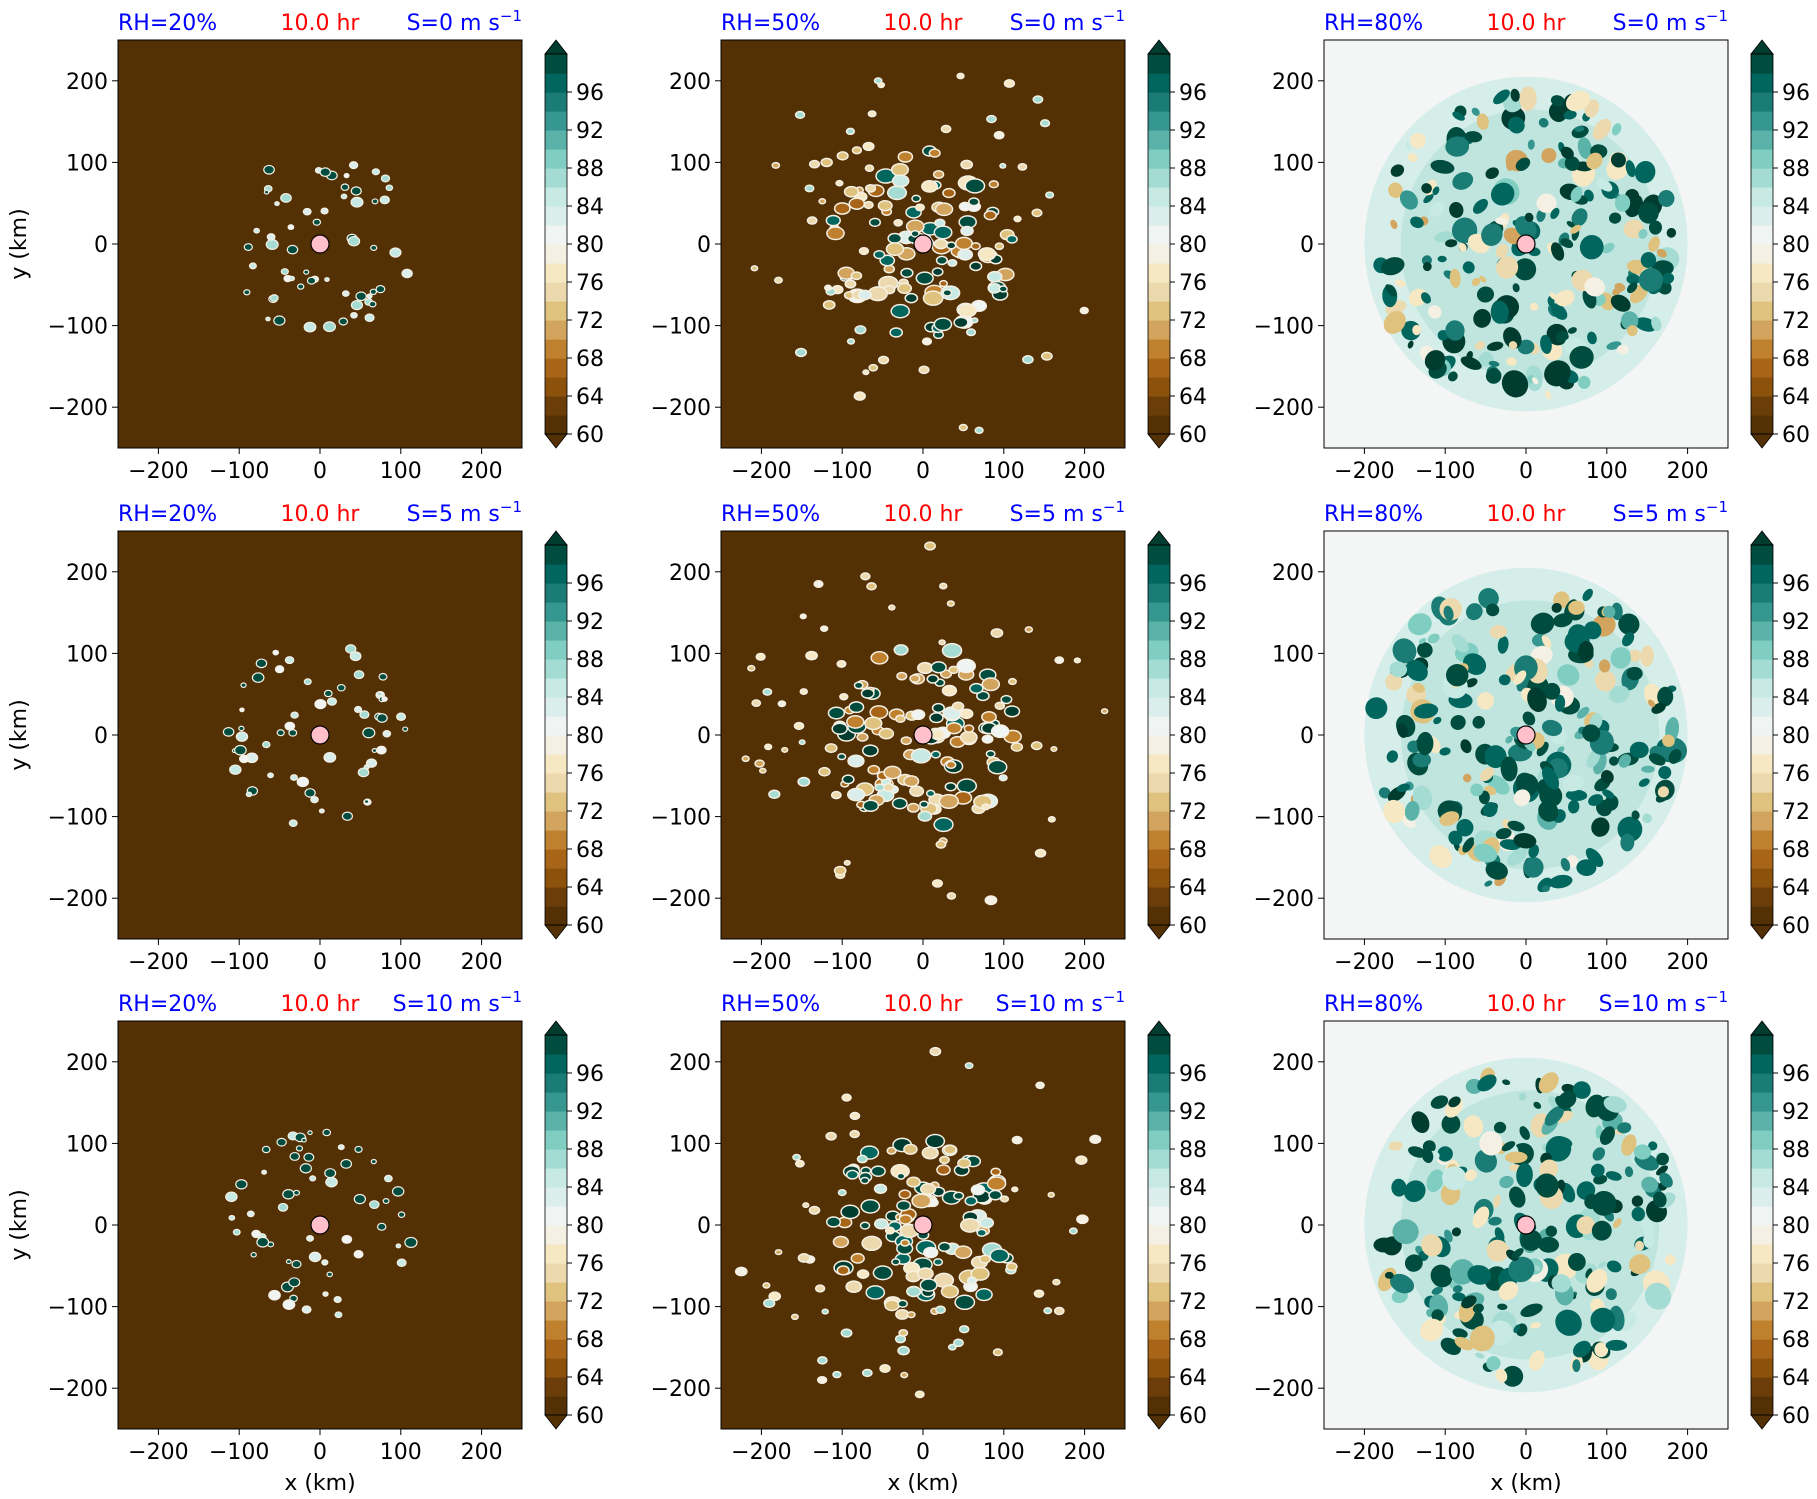 The width and height of the screenshot is (1817, 1499). What do you see at coordinates (924, 1004) in the screenshot?
I see `time-title: 10.0 hr` at bounding box center [924, 1004].